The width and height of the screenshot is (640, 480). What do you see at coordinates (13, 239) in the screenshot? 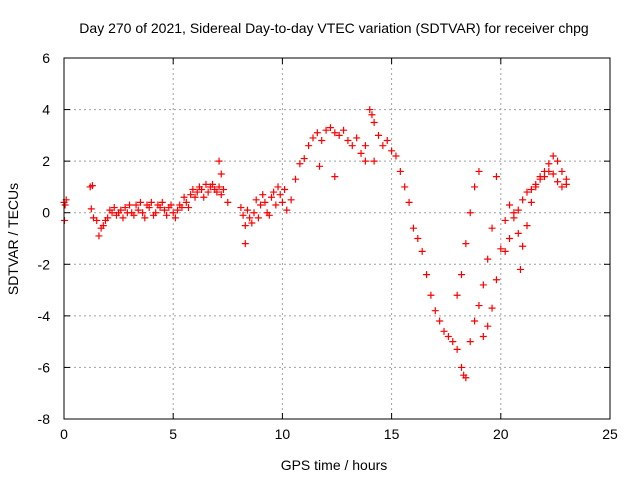
I see `y-axis-label: SDTVAR / TECUs` at bounding box center [13, 239].